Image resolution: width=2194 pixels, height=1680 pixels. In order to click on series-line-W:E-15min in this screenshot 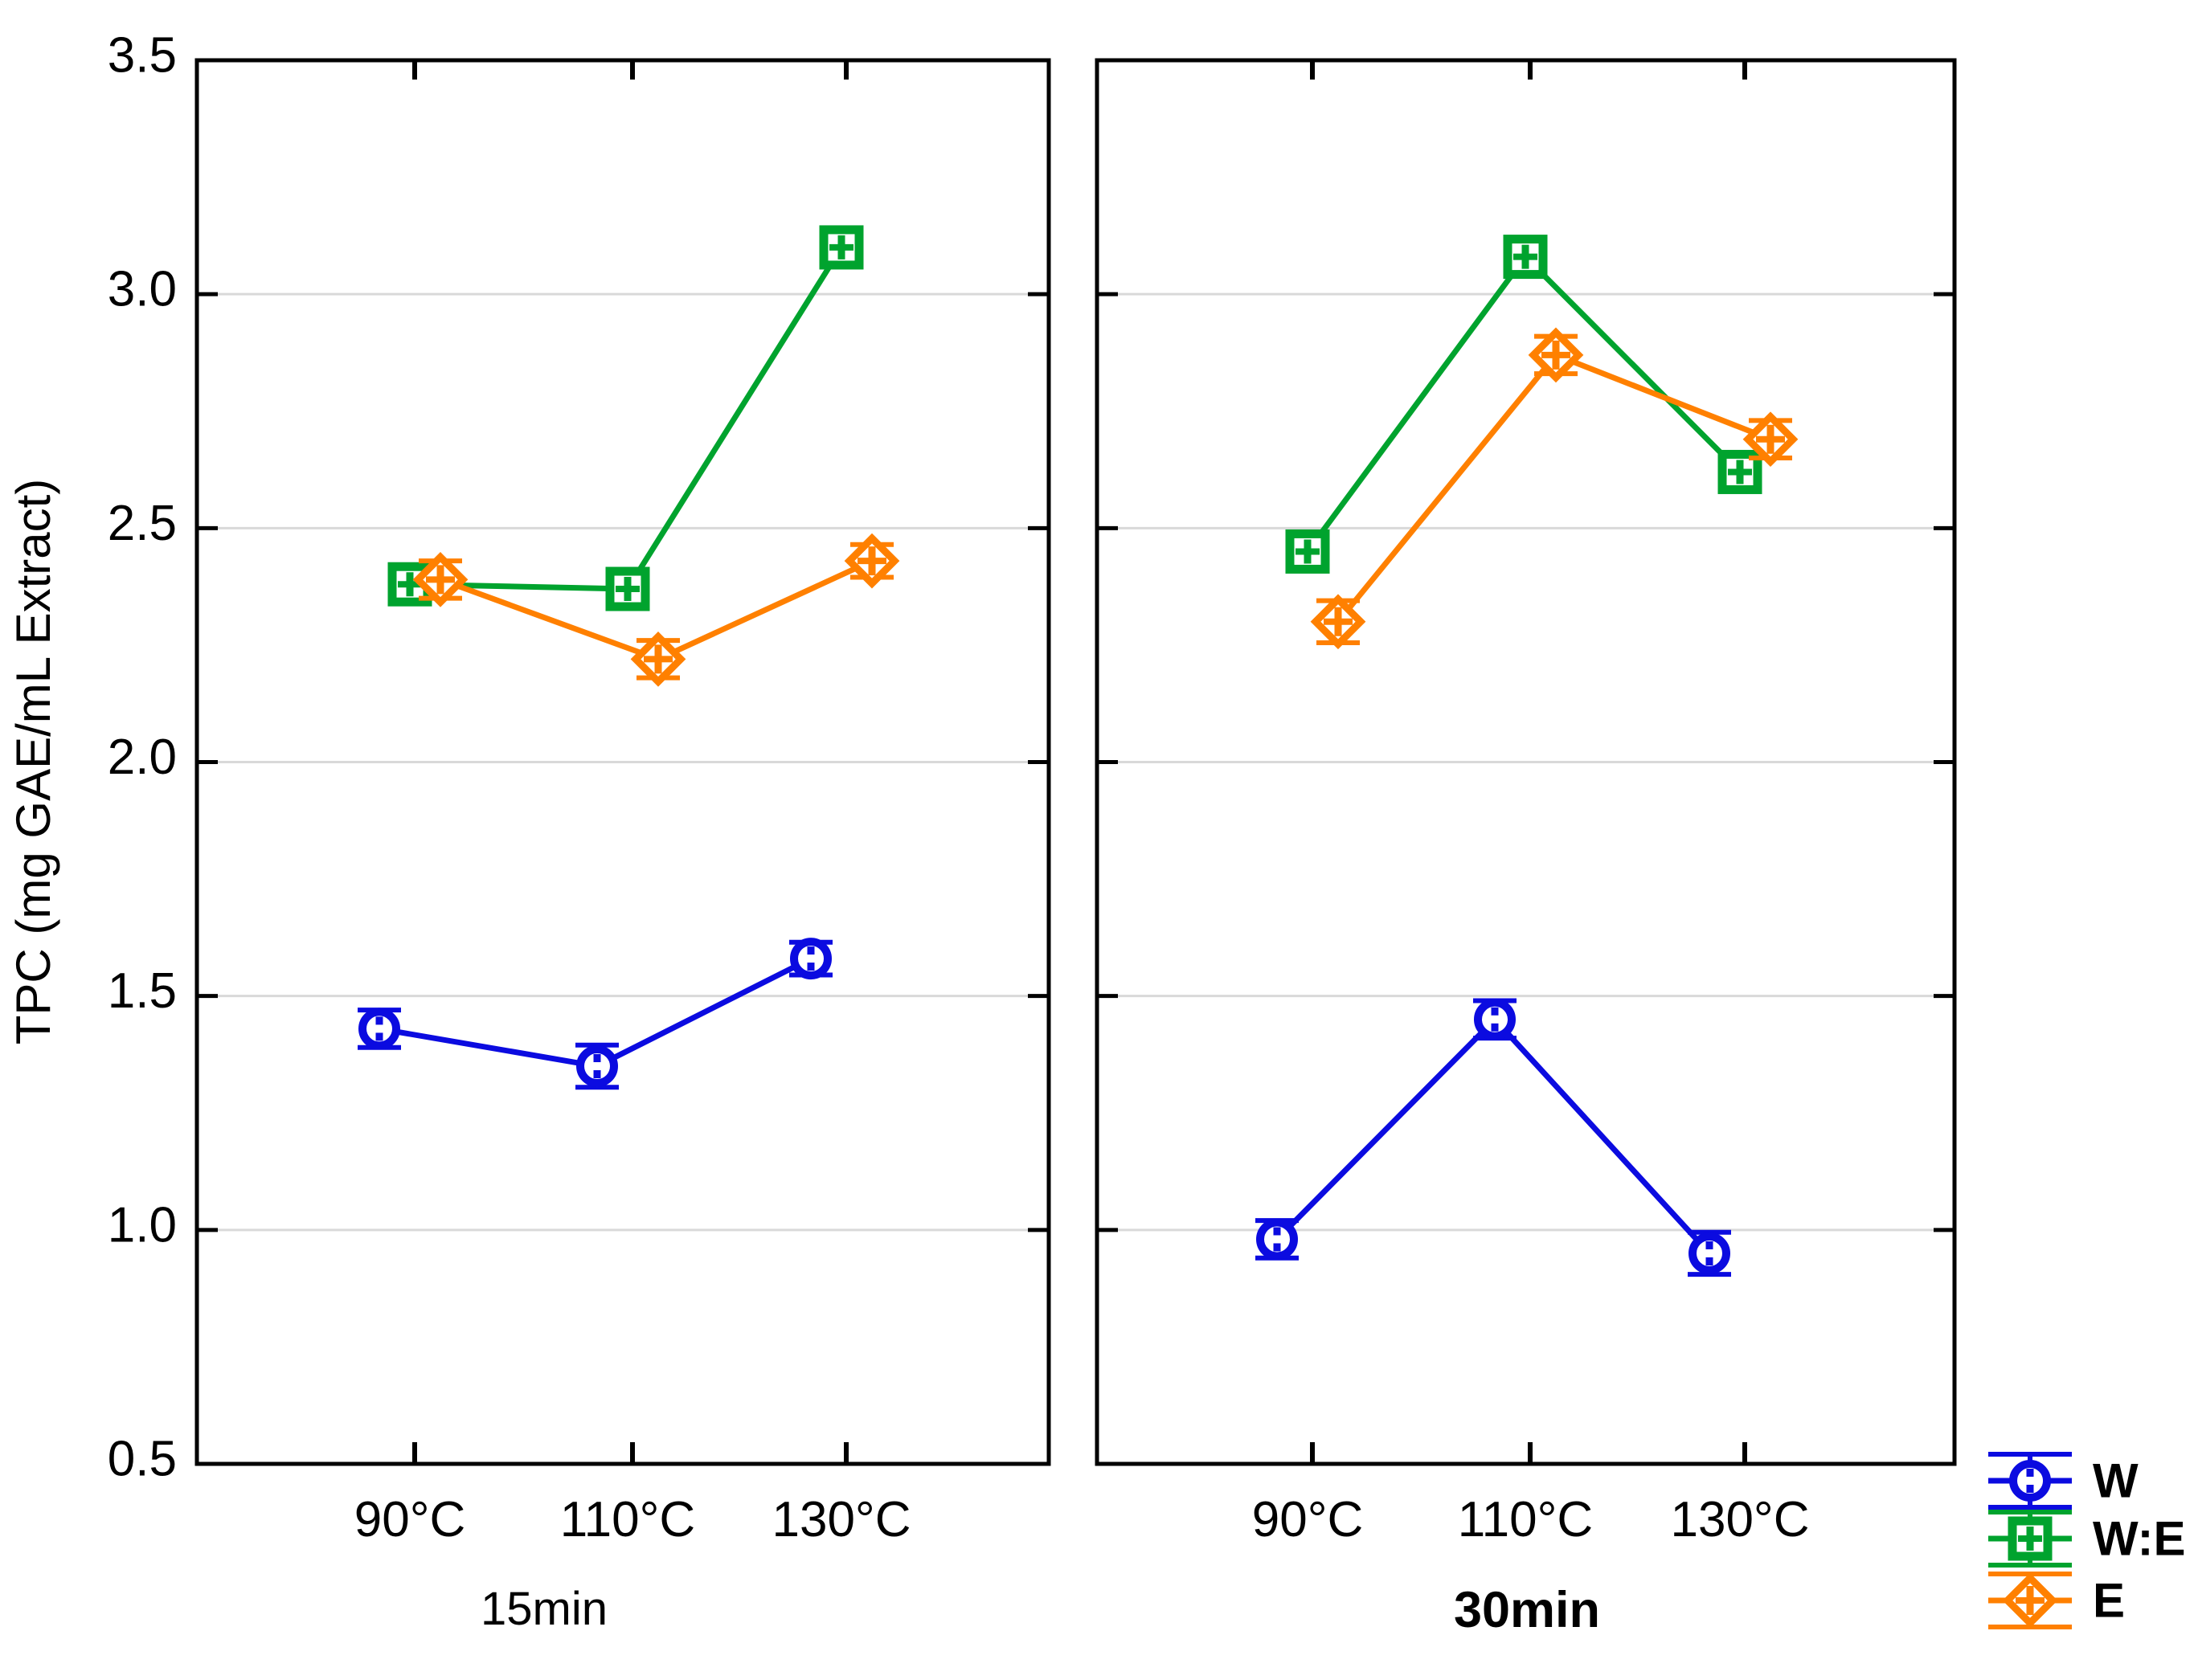, I will do `click(626, 419)`.